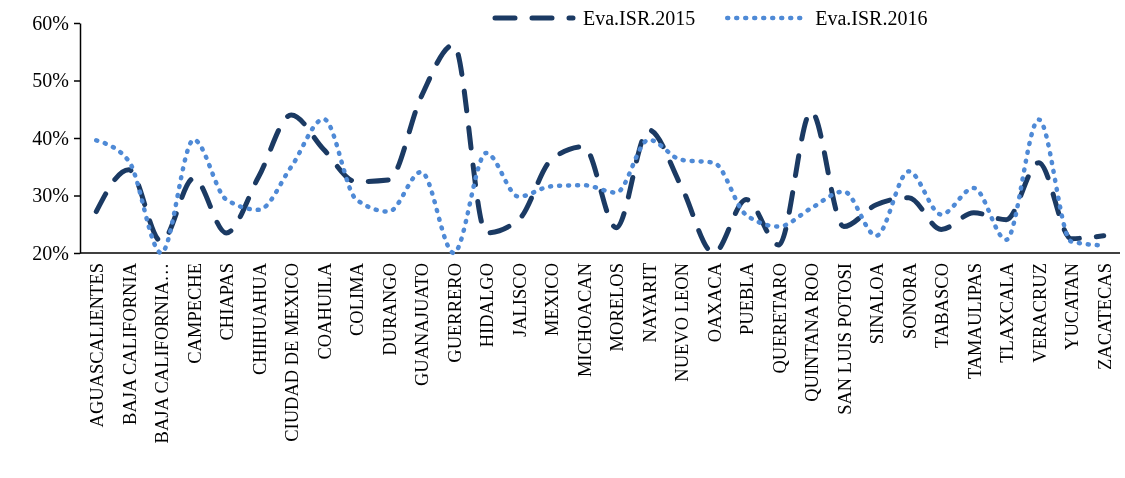 The width and height of the screenshot is (1125, 478). Describe the element at coordinates (1007, 312) in the screenshot. I see `x-tick-label: TLAXCALA` at that location.